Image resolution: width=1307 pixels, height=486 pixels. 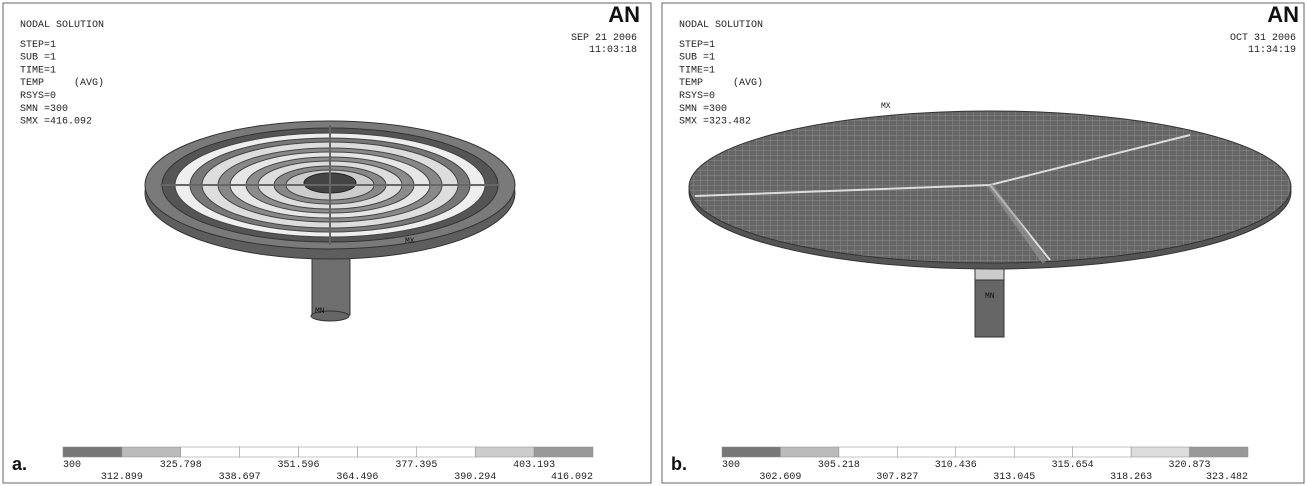 I want to click on header-line: SMX =323.482, so click(x=715, y=122).